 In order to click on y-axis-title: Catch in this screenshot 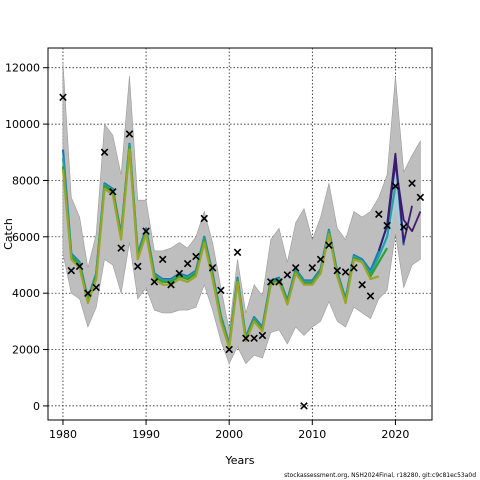, I will do `click(8, 234)`.